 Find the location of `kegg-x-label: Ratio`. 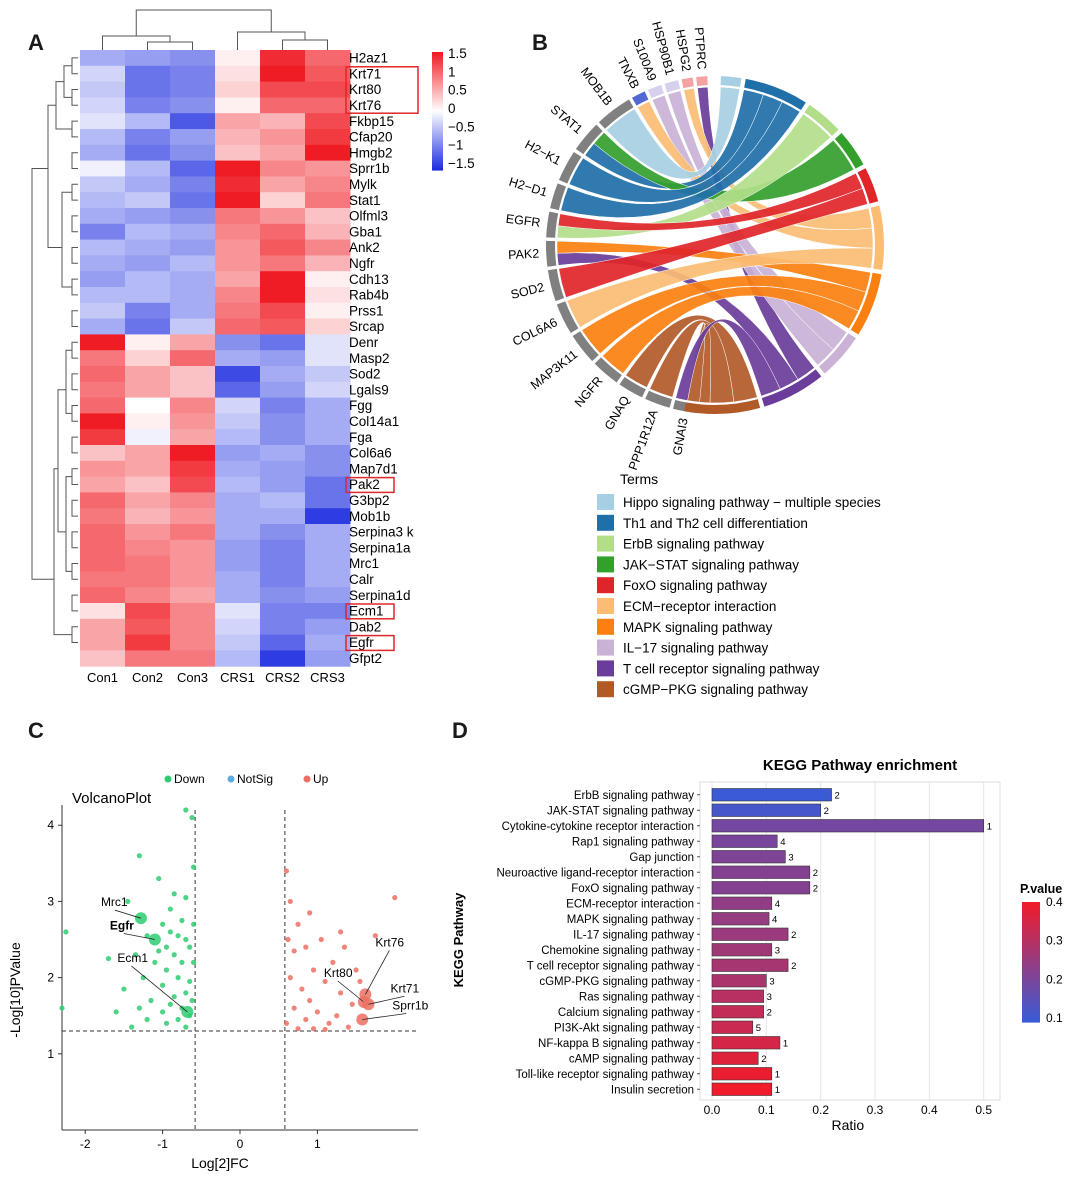

kegg-x-label: Ratio is located at coordinates (848, 1125).